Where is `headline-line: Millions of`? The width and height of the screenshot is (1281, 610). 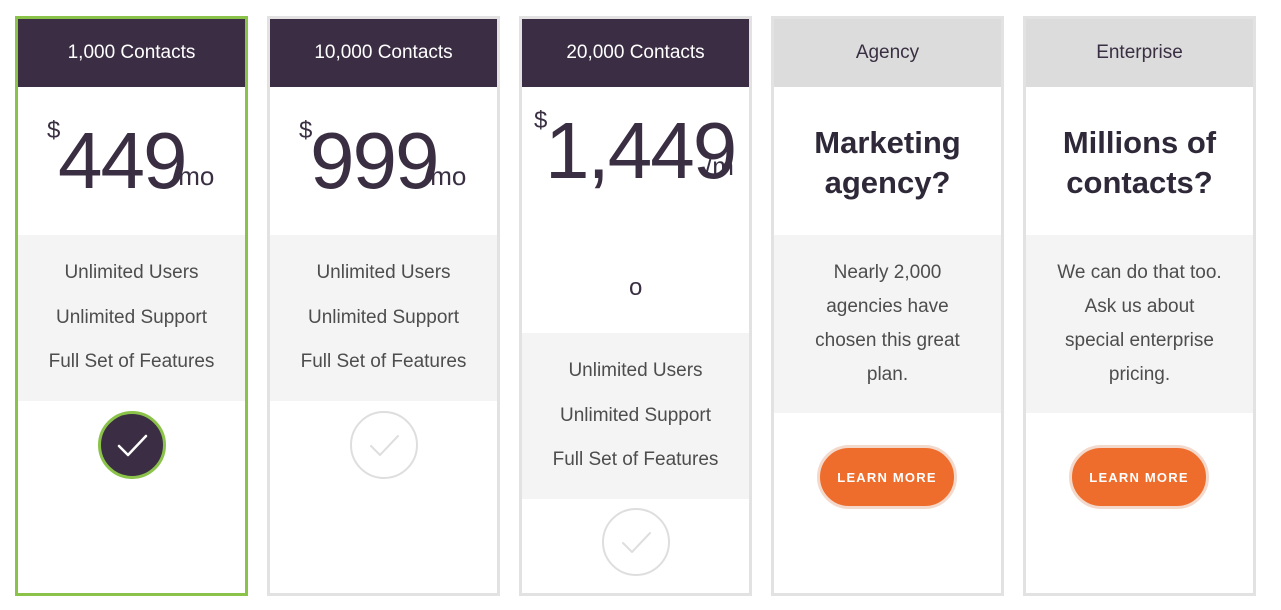
headline-line: Millions of is located at coordinates (1139, 142).